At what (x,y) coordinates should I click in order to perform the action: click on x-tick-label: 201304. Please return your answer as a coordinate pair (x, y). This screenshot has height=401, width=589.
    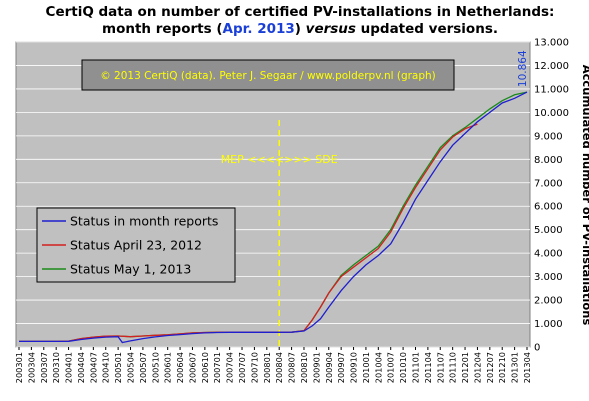
    Looking at the image, I should click on (527, 367).